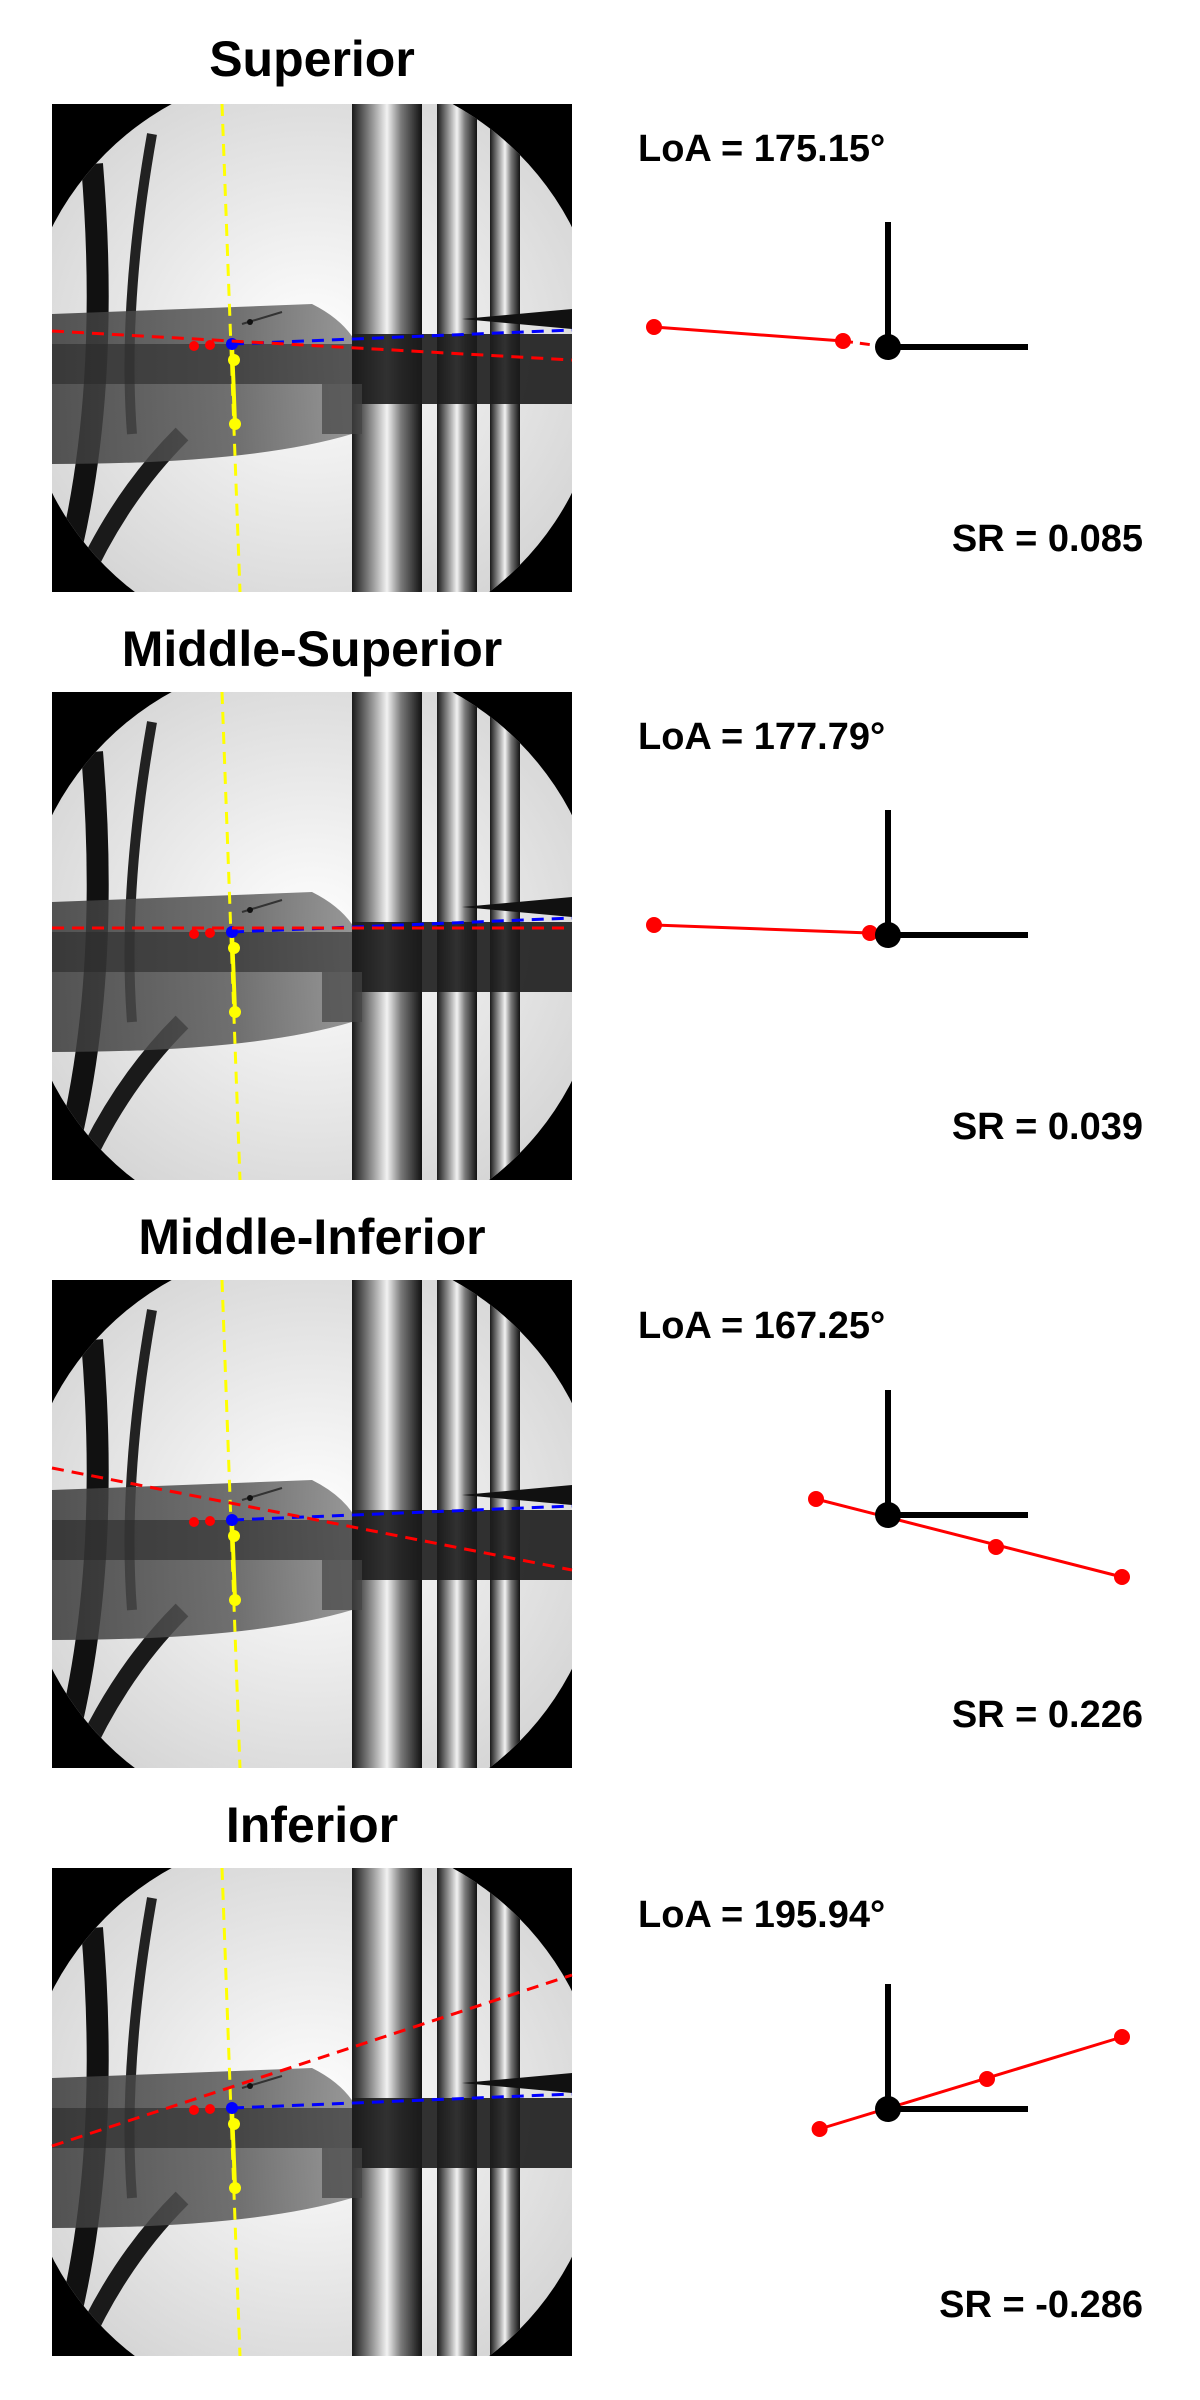 The width and height of the screenshot is (1200, 2400). I want to click on panel-title-middle-superior: Middle-Superior, so click(312, 649).